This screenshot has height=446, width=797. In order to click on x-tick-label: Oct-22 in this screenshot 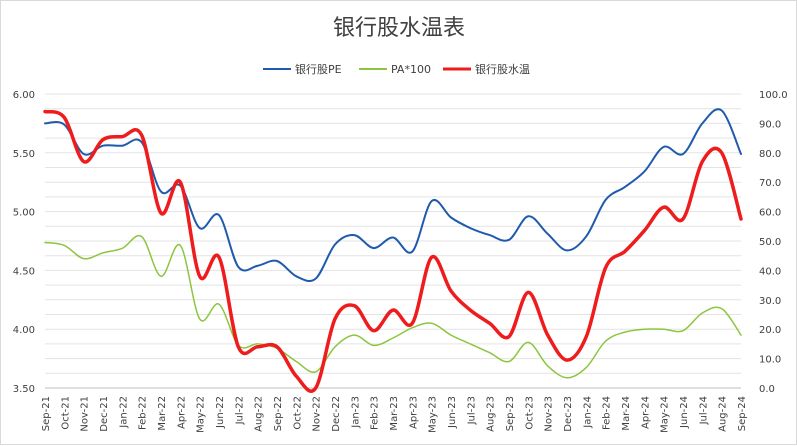, I will do `click(297, 413)`.